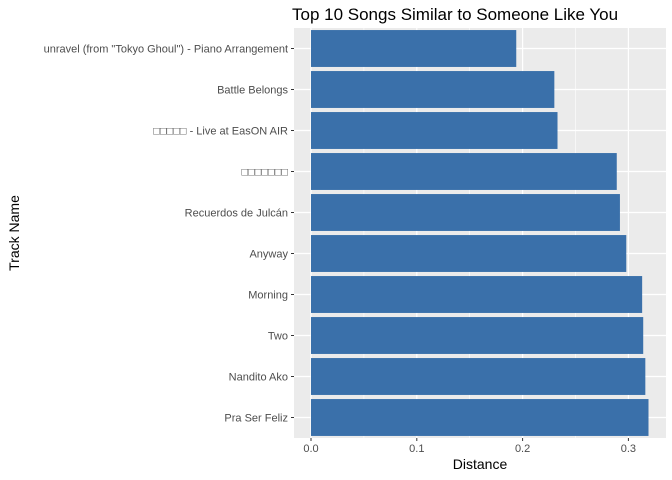 Image resolution: width=672 pixels, height=480 pixels. What do you see at coordinates (278, 337) in the screenshot?
I see `y-tick-label: Two` at bounding box center [278, 337].